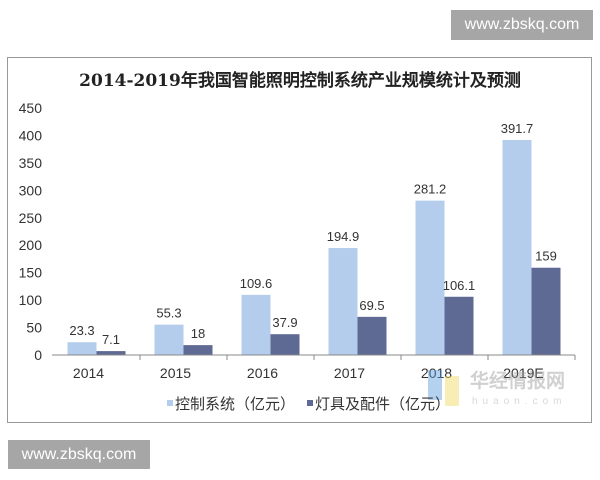  I want to click on data-label: 106.1, so click(459, 285).